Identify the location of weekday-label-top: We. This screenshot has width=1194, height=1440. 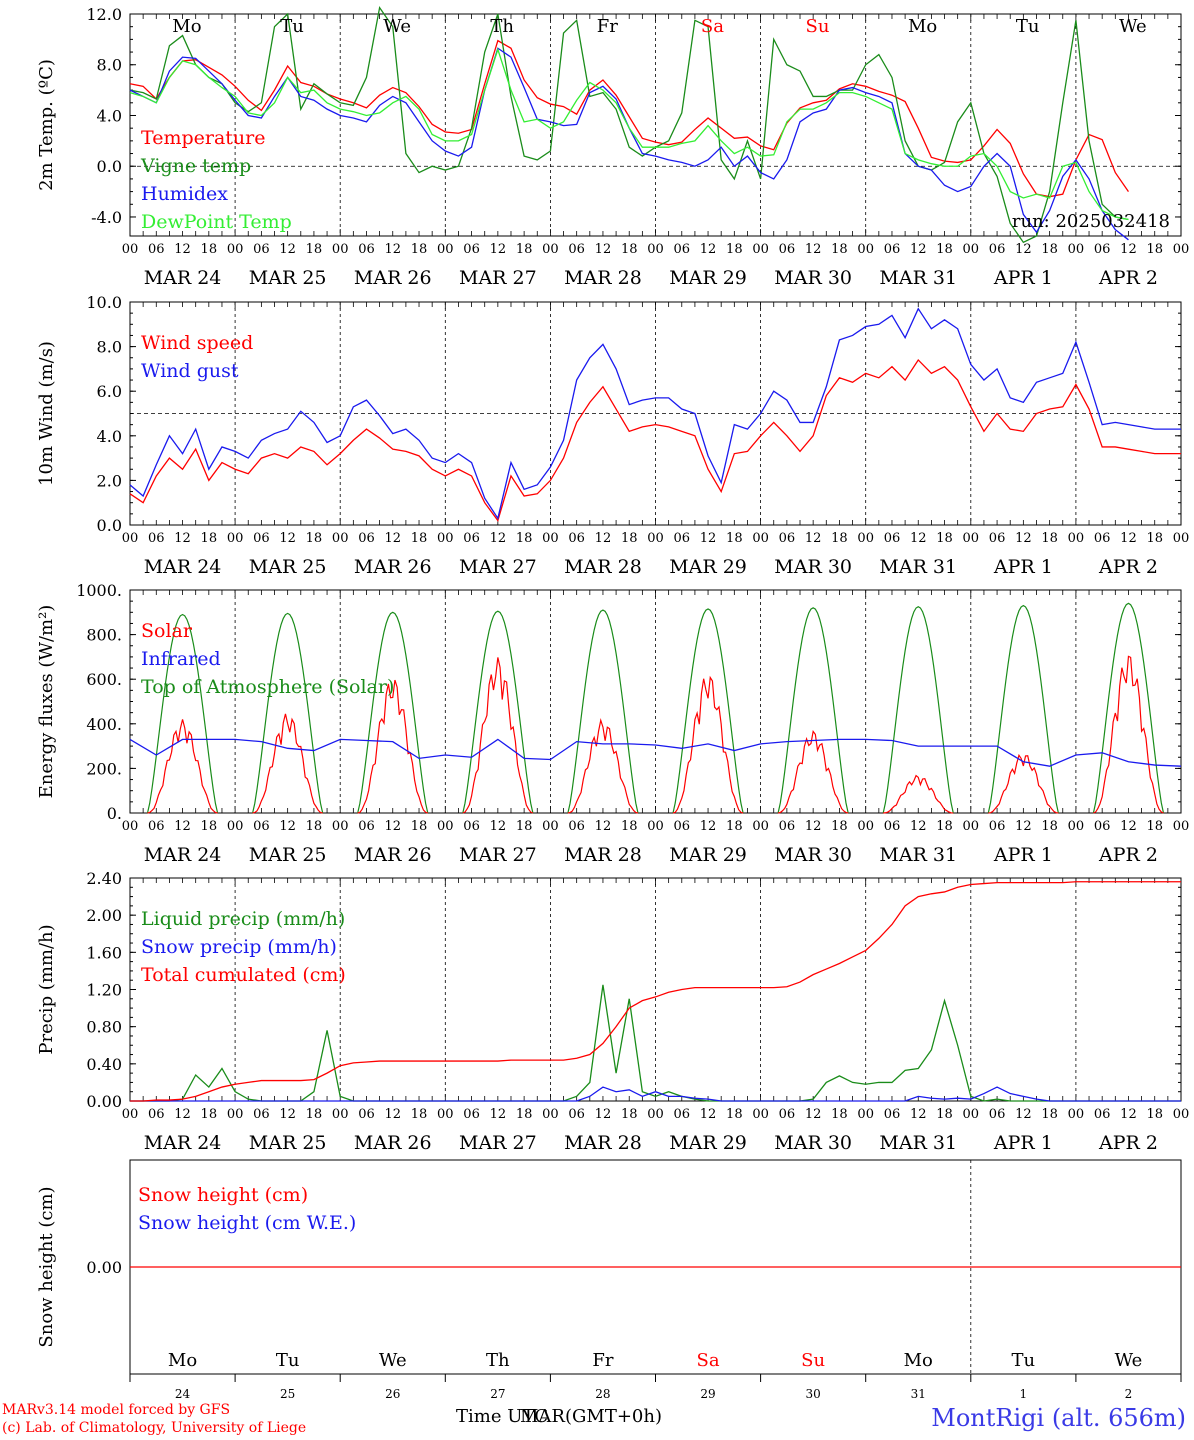
(1133, 26).